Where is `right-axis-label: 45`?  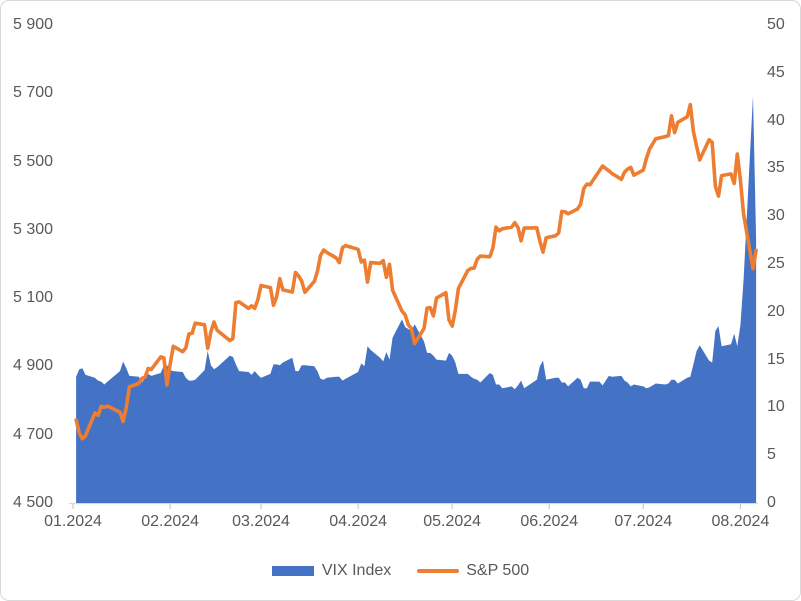 right-axis-label: 45 is located at coordinates (776, 72).